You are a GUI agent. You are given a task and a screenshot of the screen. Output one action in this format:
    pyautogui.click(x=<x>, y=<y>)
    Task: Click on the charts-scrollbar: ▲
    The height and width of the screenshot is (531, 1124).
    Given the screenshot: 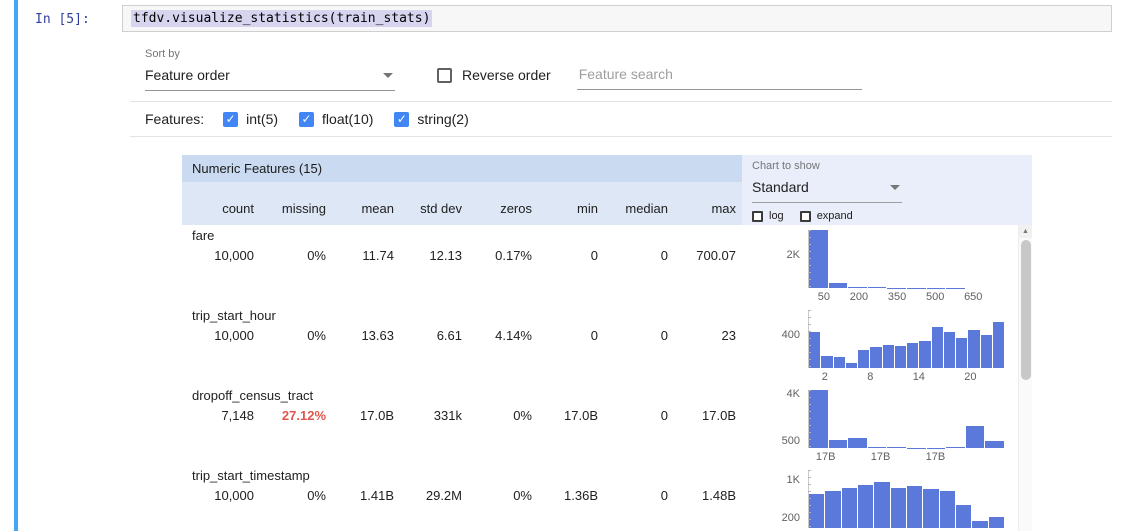 What is the action you would take?
    pyautogui.click(x=1025, y=378)
    